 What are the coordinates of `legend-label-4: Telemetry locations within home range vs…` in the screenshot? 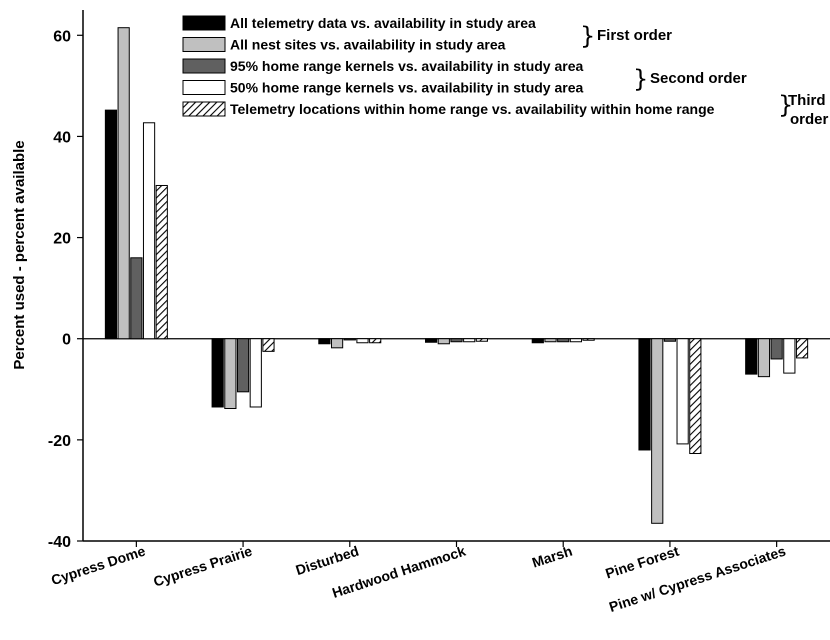 It's located at (472, 109).